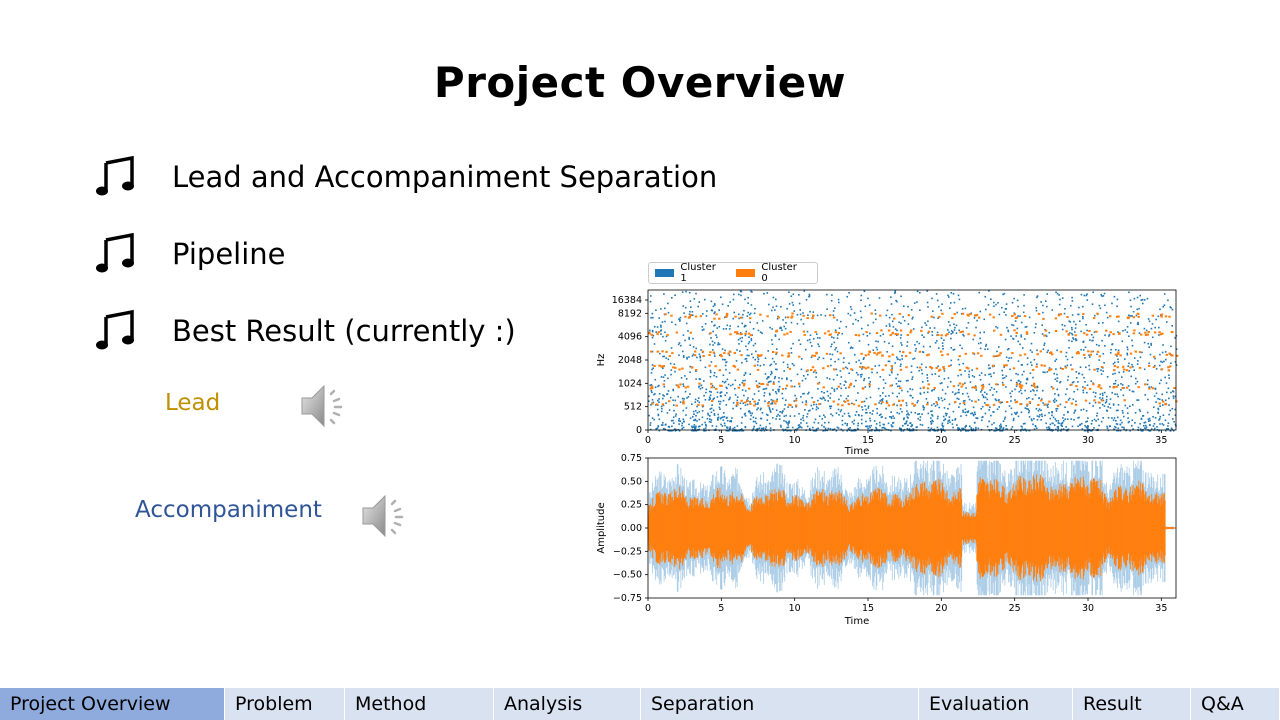  What do you see at coordinates (567, 704) in the screenshot?
I see `tab-analysis: Analysis` at bounding box center [567, 704].